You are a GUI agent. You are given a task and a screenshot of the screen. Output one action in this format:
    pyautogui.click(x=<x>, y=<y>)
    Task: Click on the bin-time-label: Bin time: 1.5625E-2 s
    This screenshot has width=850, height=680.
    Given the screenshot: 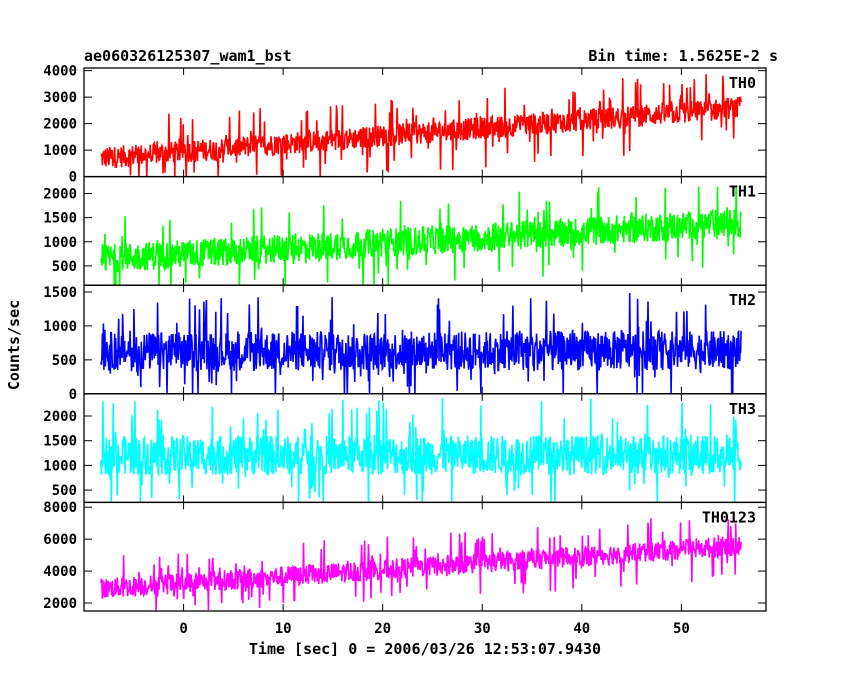 What is the action you would take?
    pyautogui.click(x=683, y=56)
    